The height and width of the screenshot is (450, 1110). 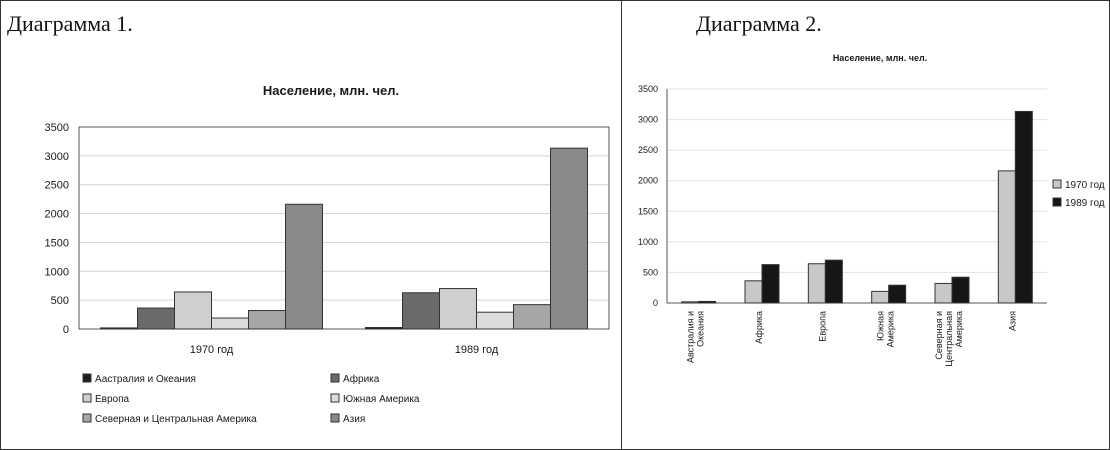 I want to click on chart-2-bar-1970-год-4, so click(x=943, y=293).